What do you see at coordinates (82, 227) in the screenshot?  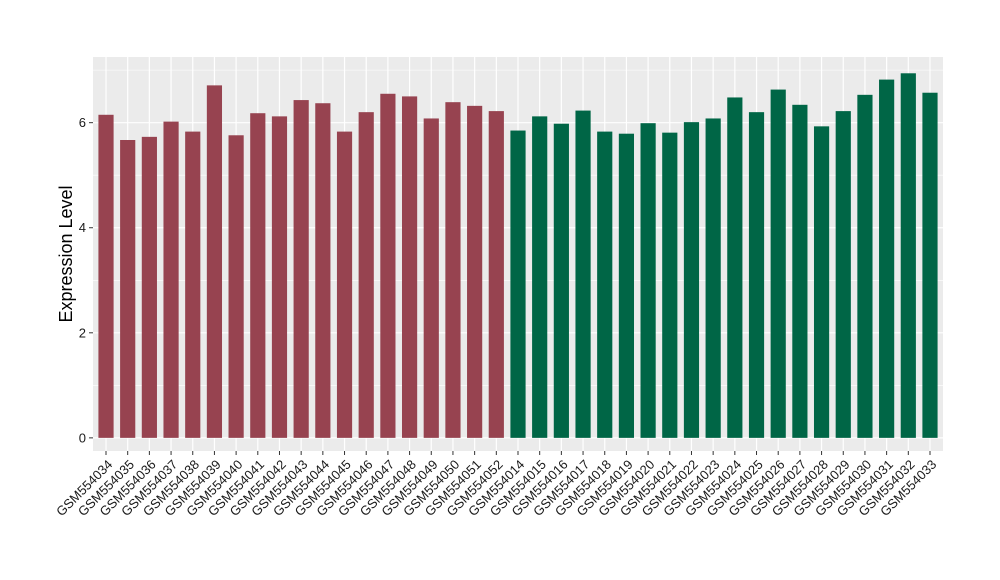 I see `y-tick-label: 4` at bounding box center [82, 227].